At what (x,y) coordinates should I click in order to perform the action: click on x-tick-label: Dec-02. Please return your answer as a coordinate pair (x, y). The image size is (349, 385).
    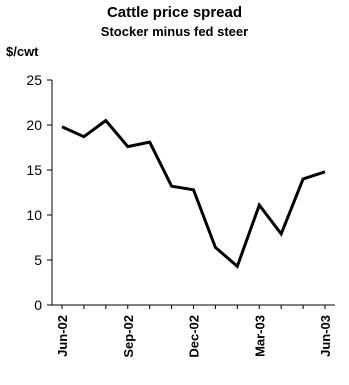
    Looking at the image, I should click on (194, 336).